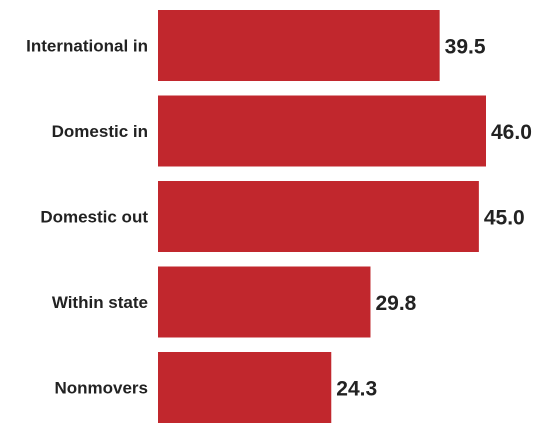  What do you see at coordinates (94, 217) in the screenshot?
I see `category-label-2: Domestic out` at bounding box center [94, 217].